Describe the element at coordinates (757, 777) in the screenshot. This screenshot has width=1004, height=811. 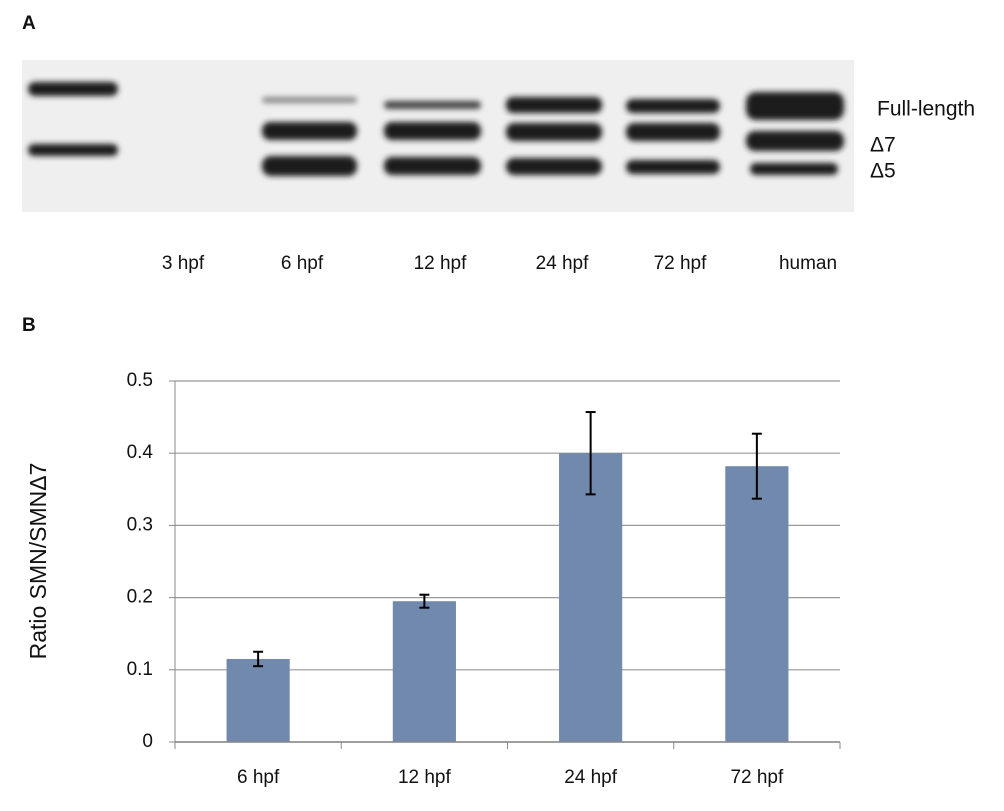
I see `x-tick-label: 72 hpf` at that location.